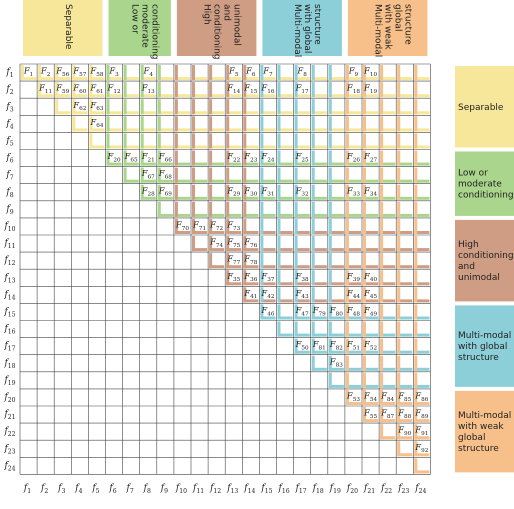 The image size is (514, 509). Describe the element at coordinates (421, 396) in the screenshot. I see `cell-label: F86` at that location.